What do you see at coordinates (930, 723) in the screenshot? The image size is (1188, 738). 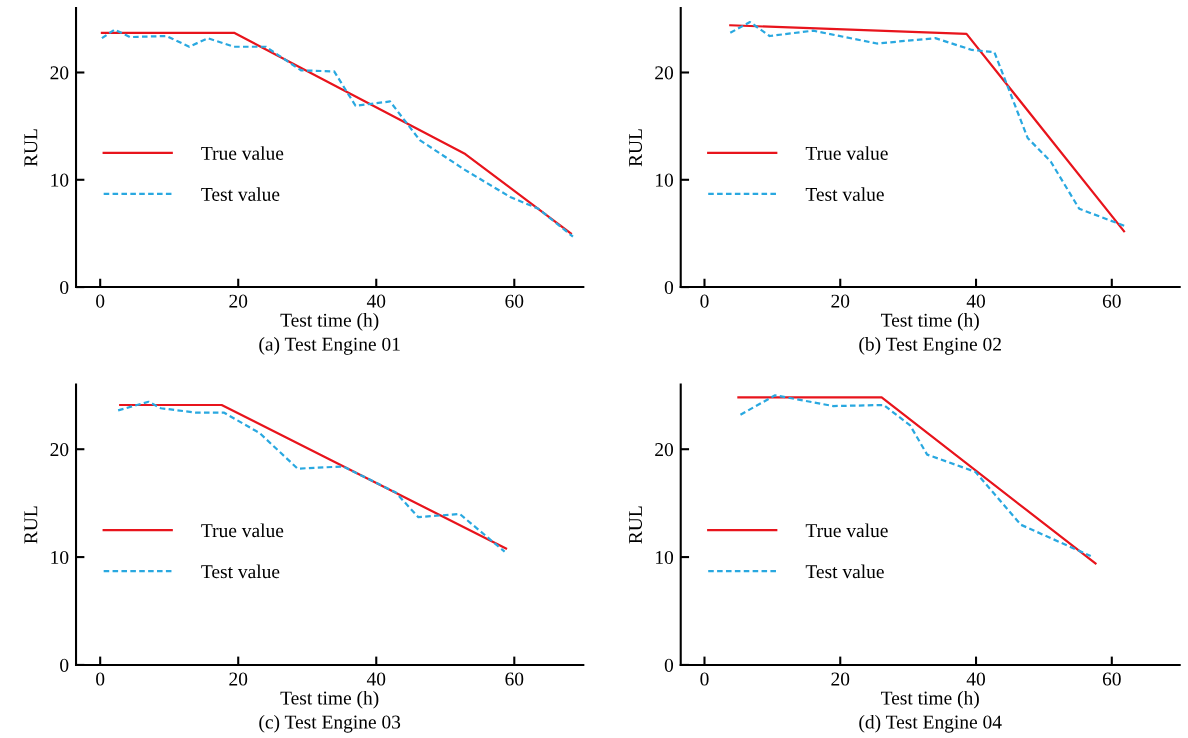 I see `text: (d) Test Engine 04` at bounding box center [930, 723].